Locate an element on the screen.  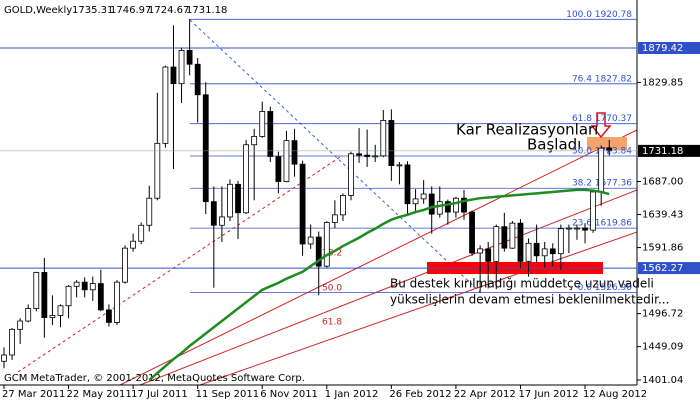
current-price: 1731.18 is located at coordinates (662, 151).